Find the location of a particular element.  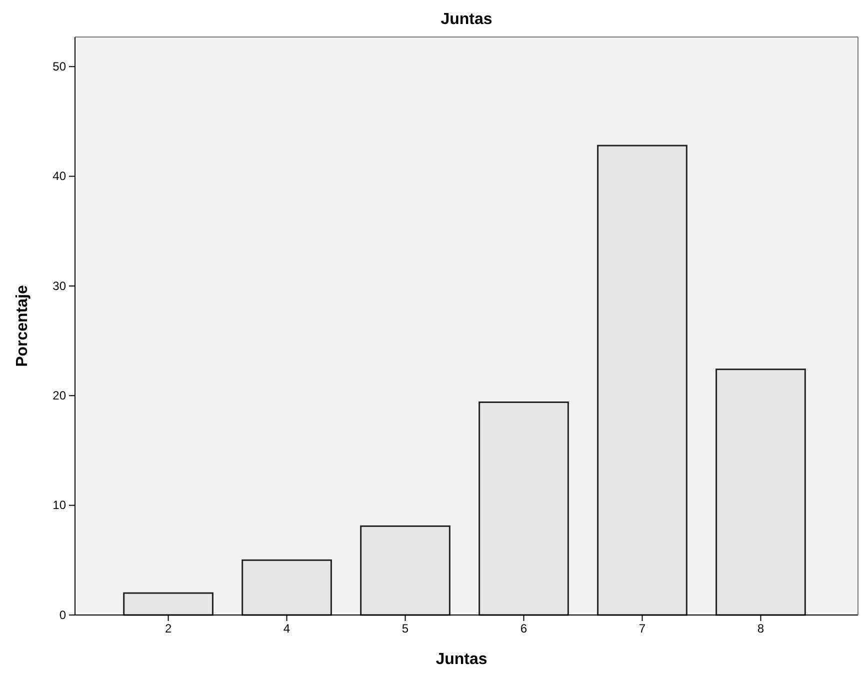

y-tick-label: 10 is located at coordinates (59, 505).